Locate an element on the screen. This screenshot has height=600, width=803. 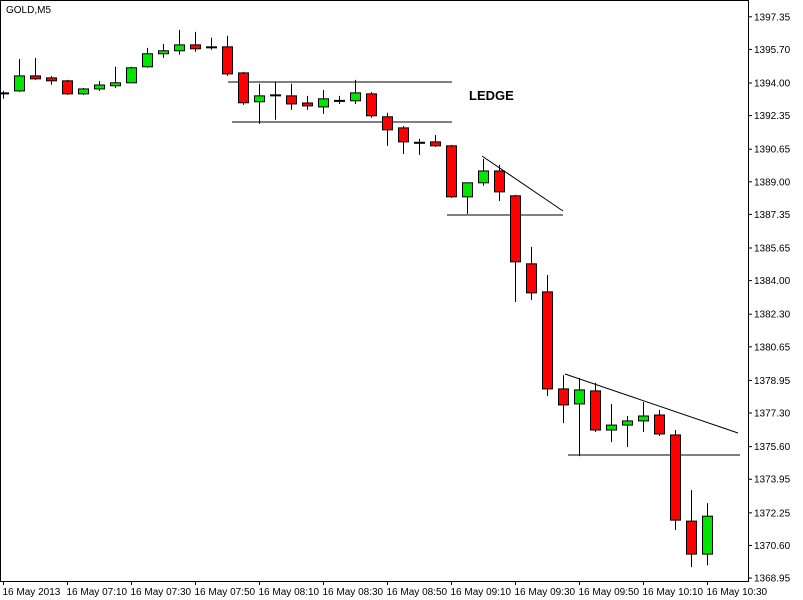
y-tick-label: 1372.25 is located at coordinates (772, 513).